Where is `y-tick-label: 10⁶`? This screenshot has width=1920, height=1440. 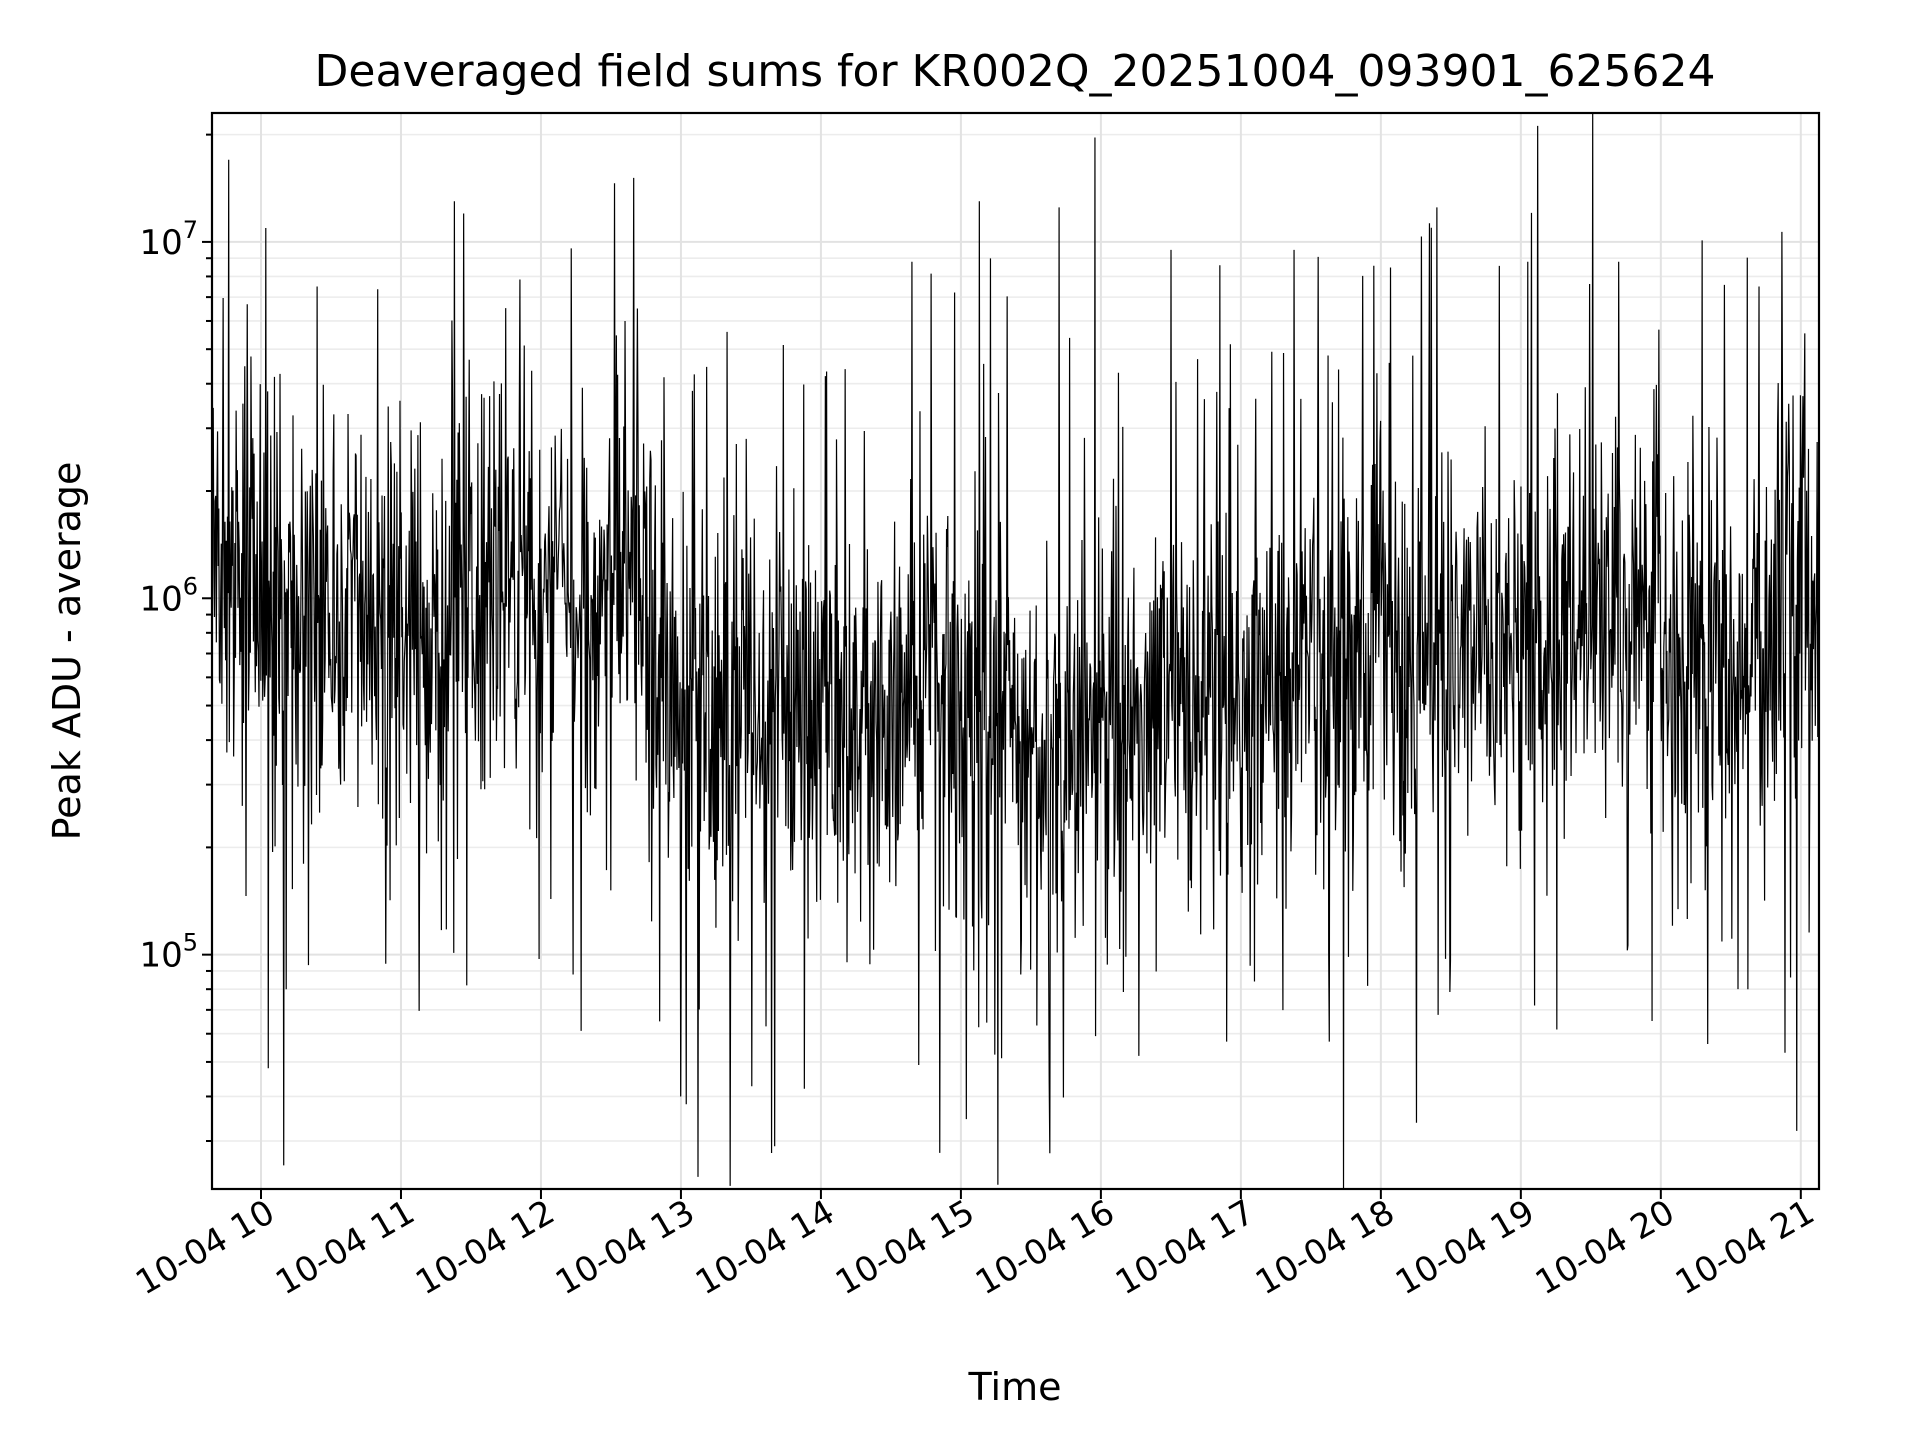 y-tick-label: 10⁶ is located at coordinates (168, 595).